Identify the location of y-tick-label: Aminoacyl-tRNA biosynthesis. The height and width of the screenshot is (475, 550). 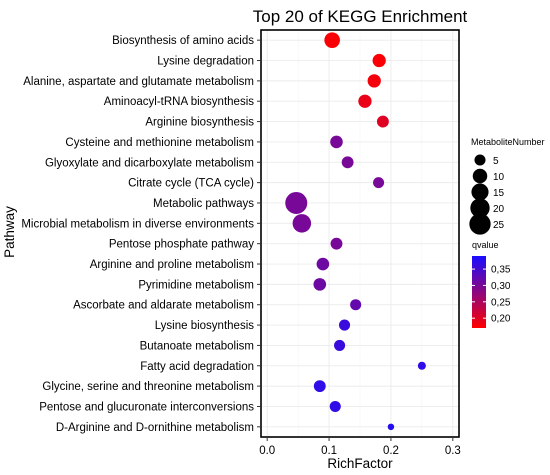
(179, 102).